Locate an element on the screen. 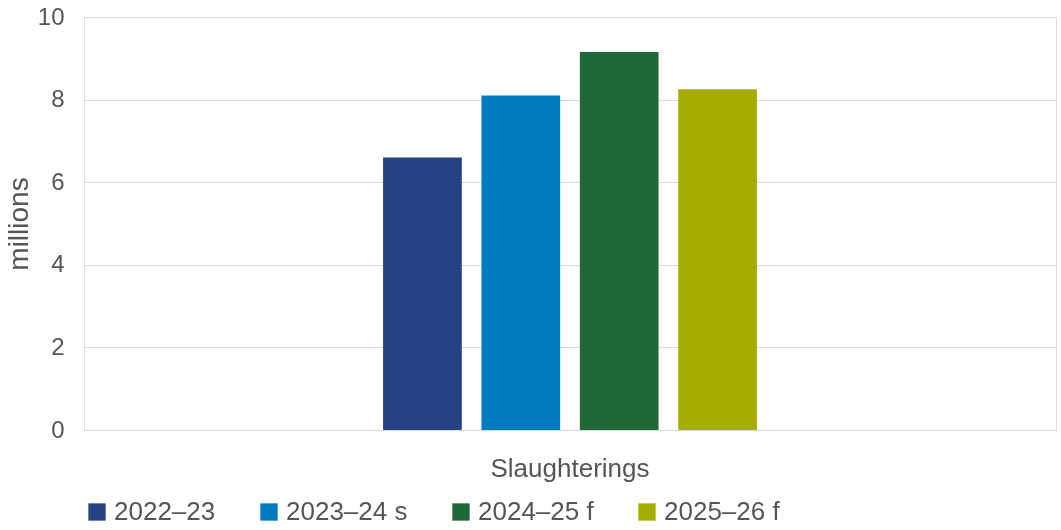 The height and width of the screenshot is (530, 1061). y-axis-title: millions is located at coordinates (18, 224).